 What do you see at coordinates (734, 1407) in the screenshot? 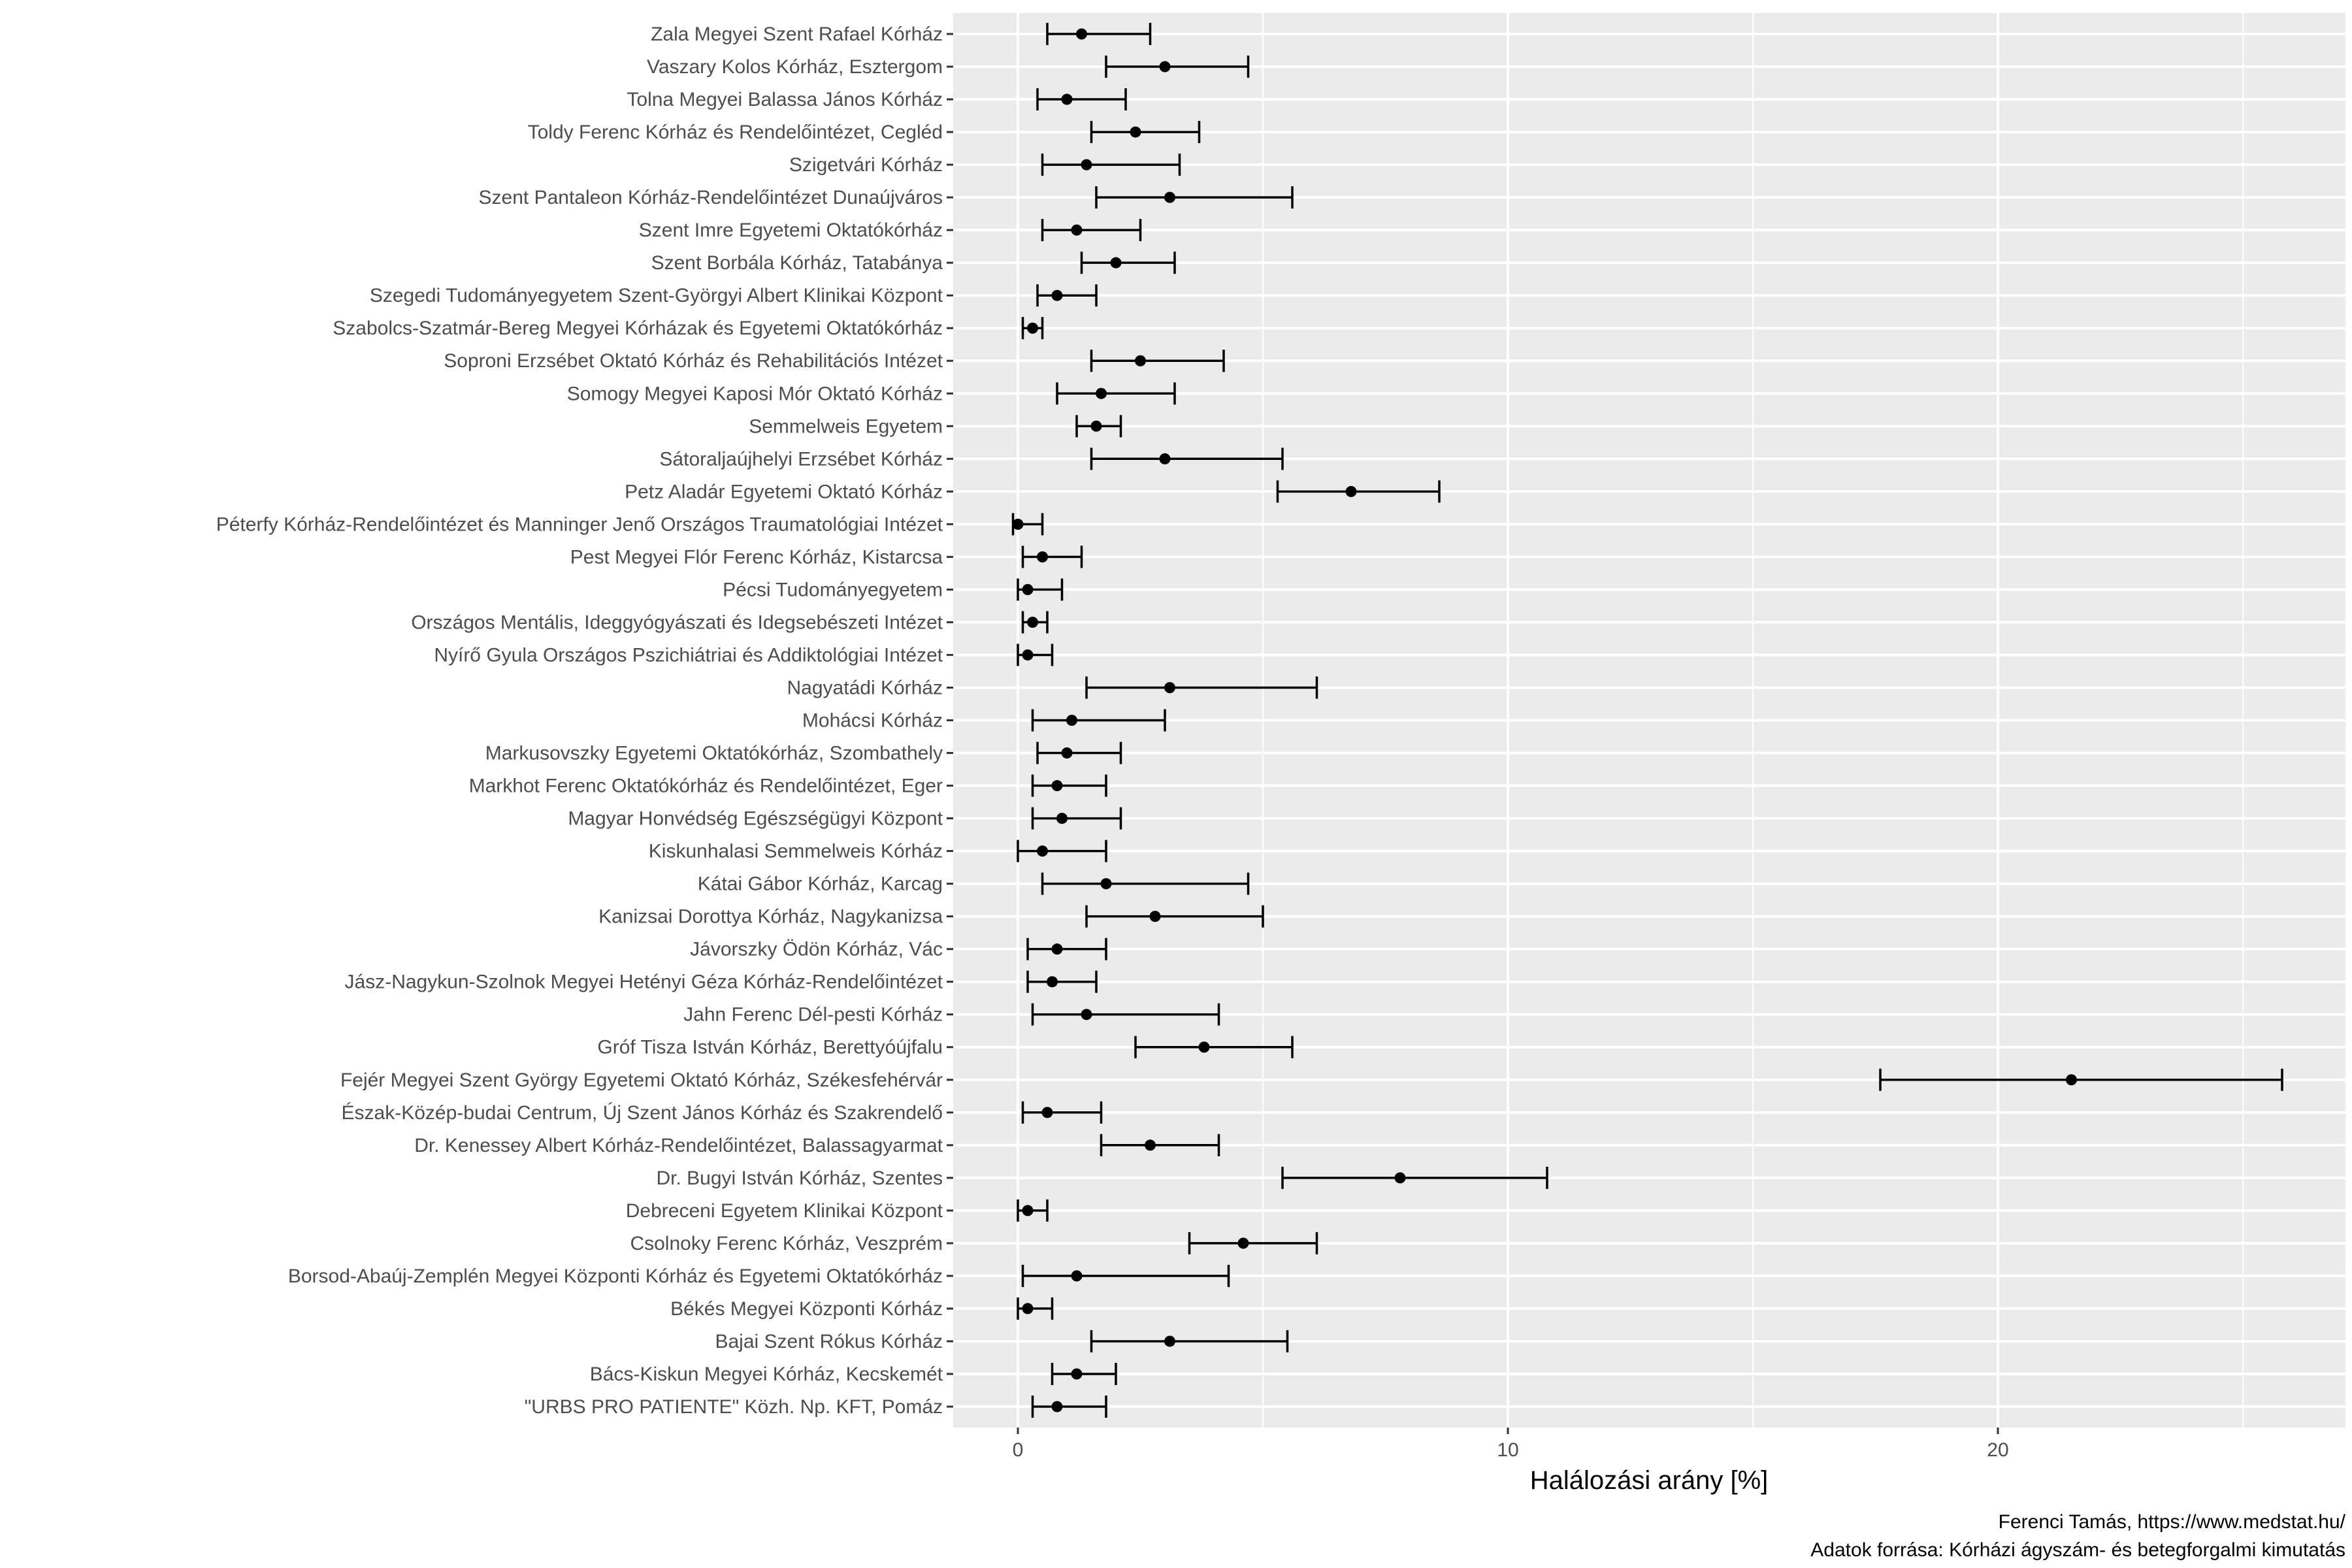
I see `category-label: "URBS PRO PATIENTE" Közh. Np. KFT, Pomáz` at bounding box center [734, 1407].